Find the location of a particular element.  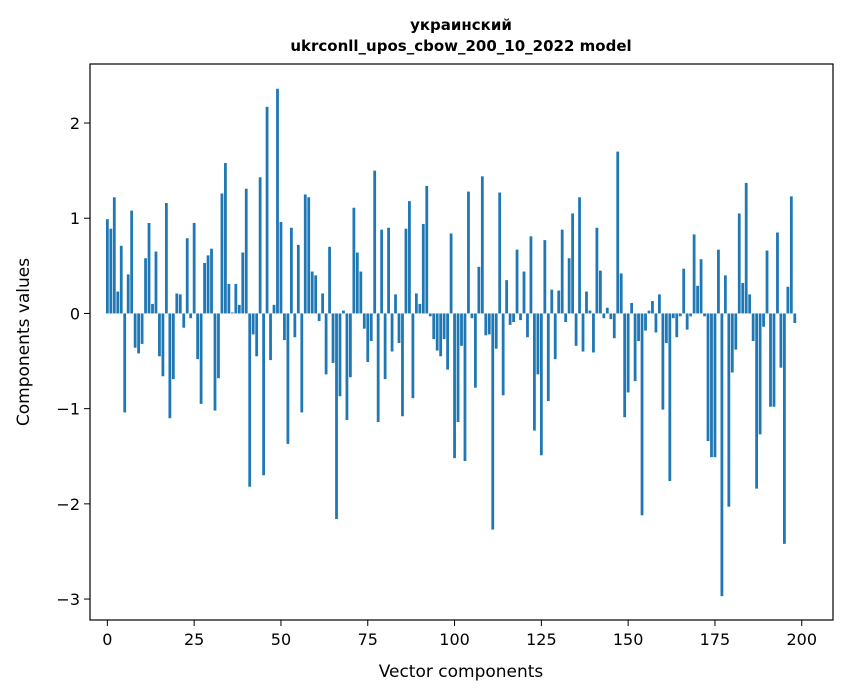

x-tick-label: 125 is located at coordinates (541, 639).